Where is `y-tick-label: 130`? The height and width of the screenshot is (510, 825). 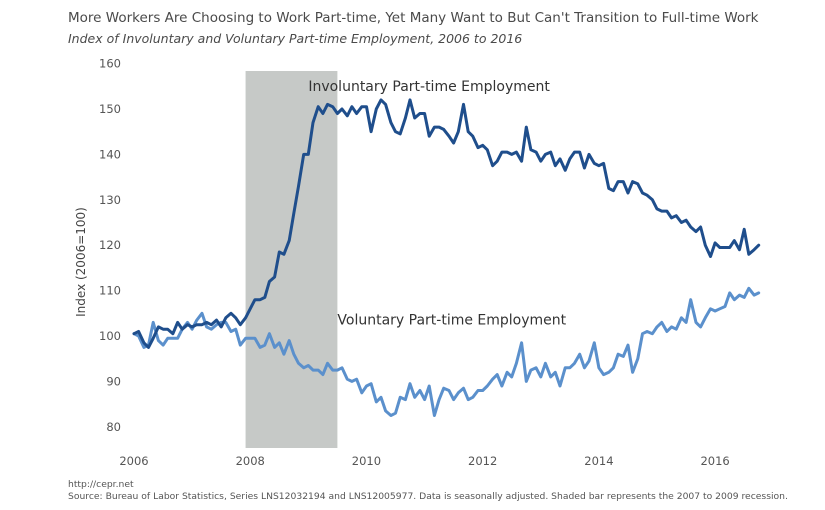
y-tick-label: 130 is located at coordinates (110, 200).